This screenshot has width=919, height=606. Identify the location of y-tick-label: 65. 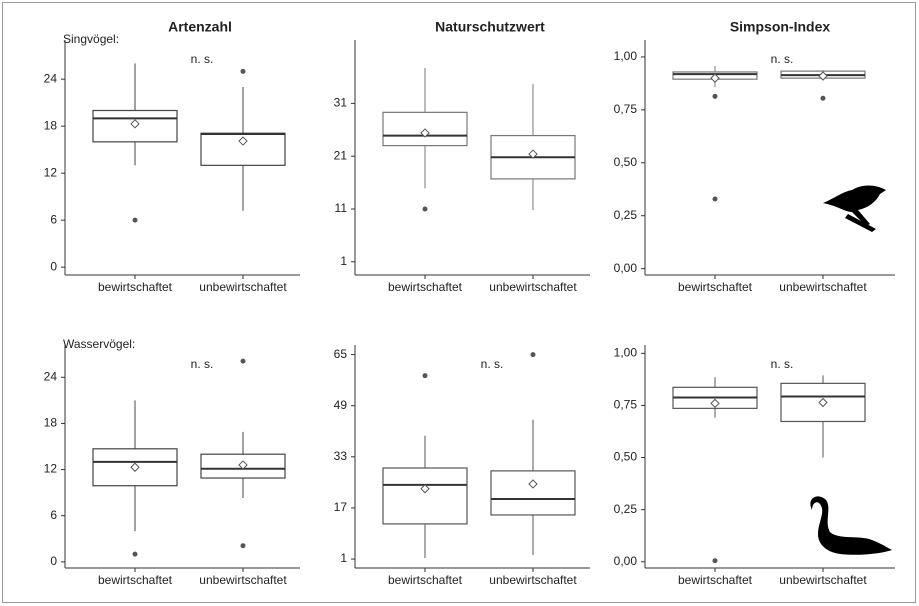
(341, 354).